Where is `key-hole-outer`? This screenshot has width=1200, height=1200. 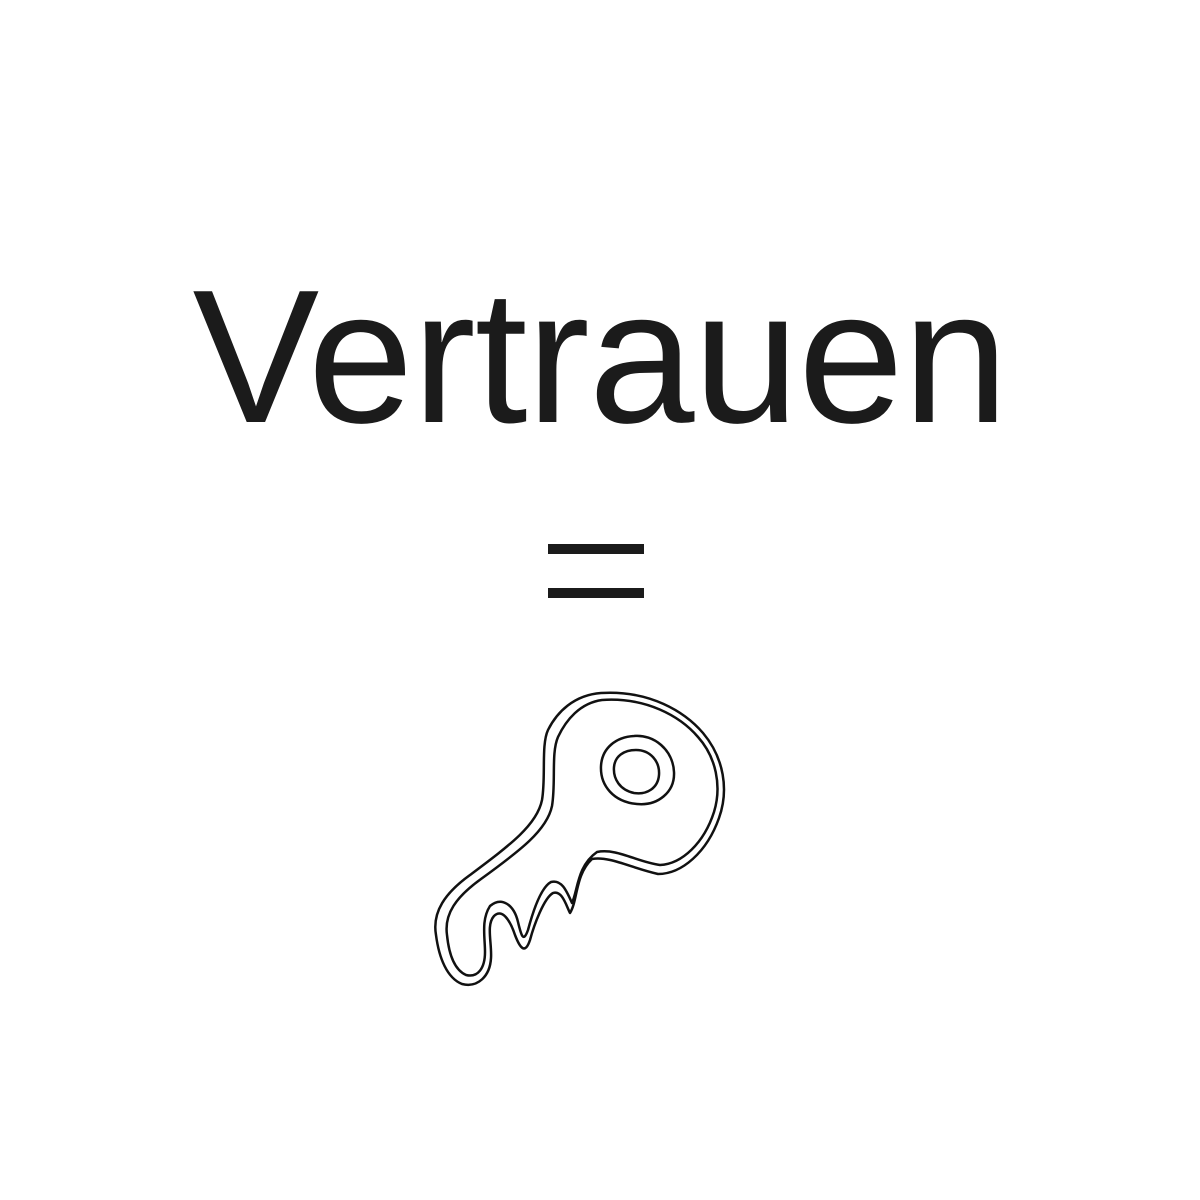 key-hole-outer is located at coordinates (637, 770).